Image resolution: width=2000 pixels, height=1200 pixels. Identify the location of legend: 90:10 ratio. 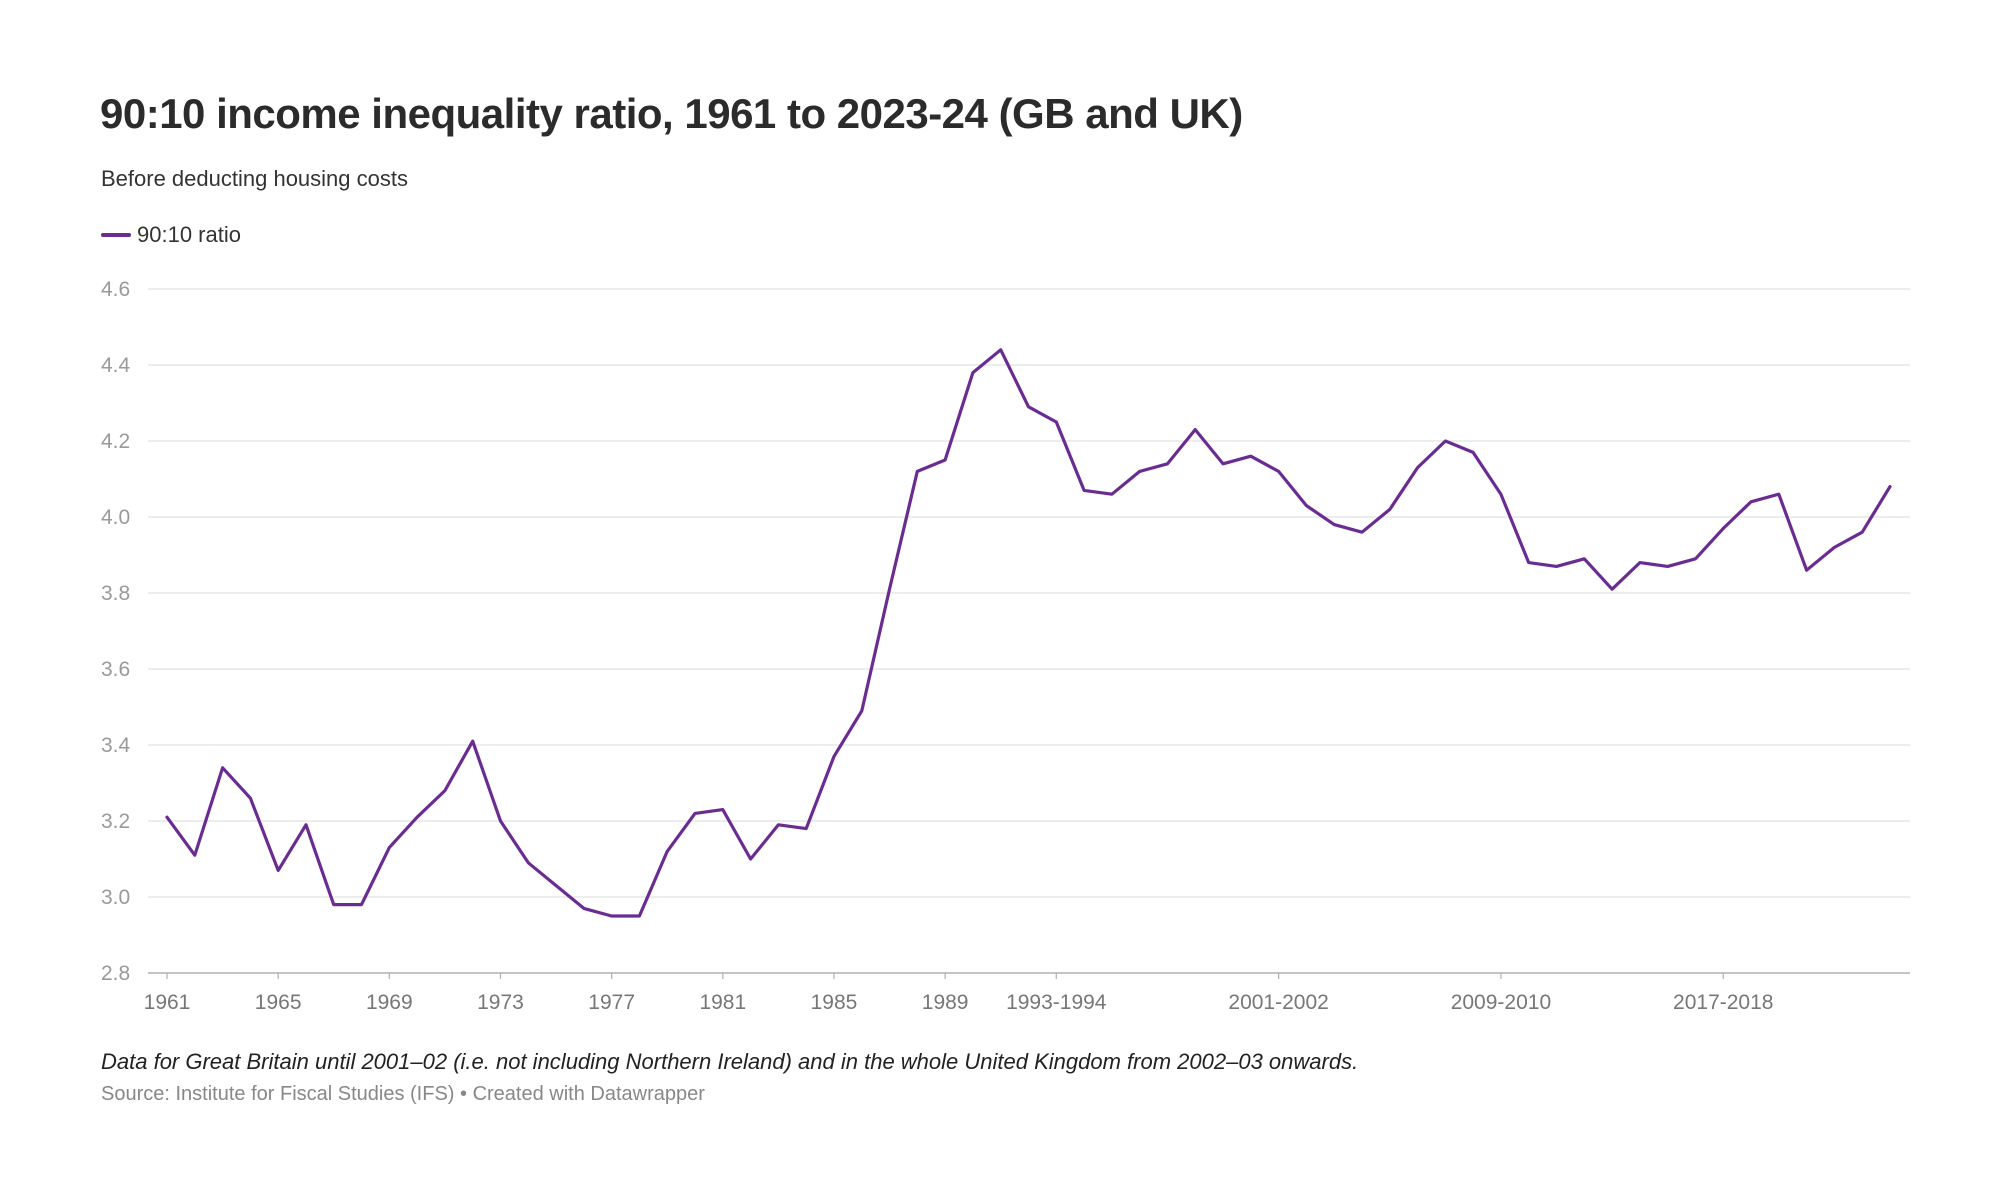
(171, 235).